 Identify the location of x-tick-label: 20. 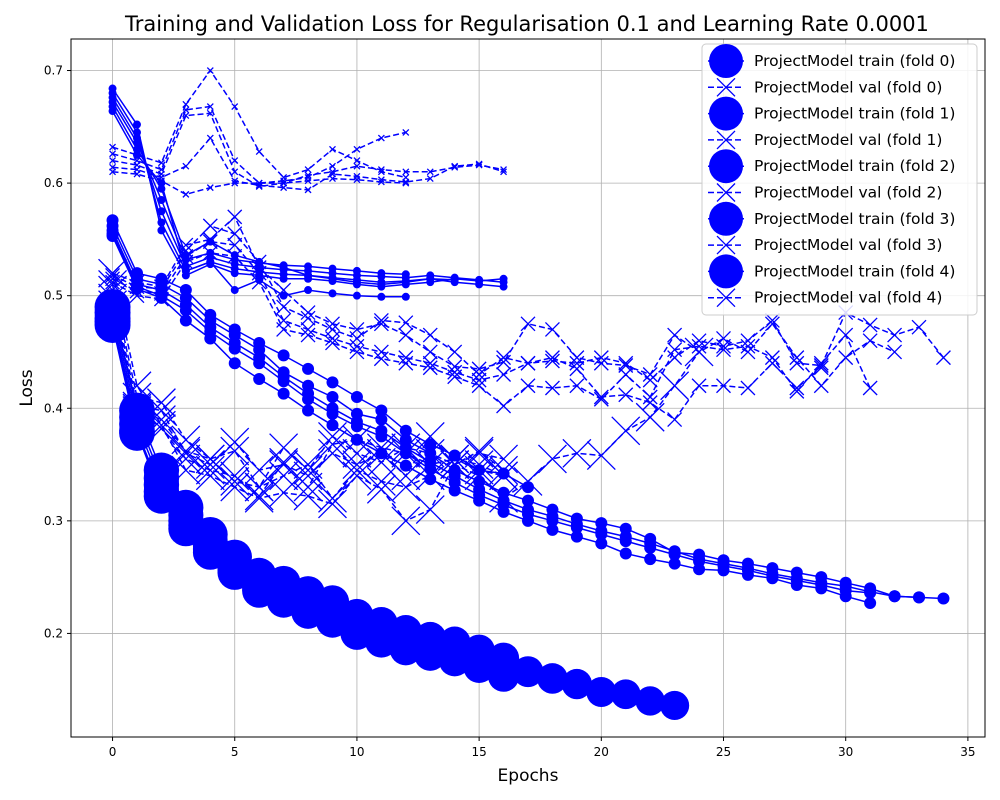
(601, 752).